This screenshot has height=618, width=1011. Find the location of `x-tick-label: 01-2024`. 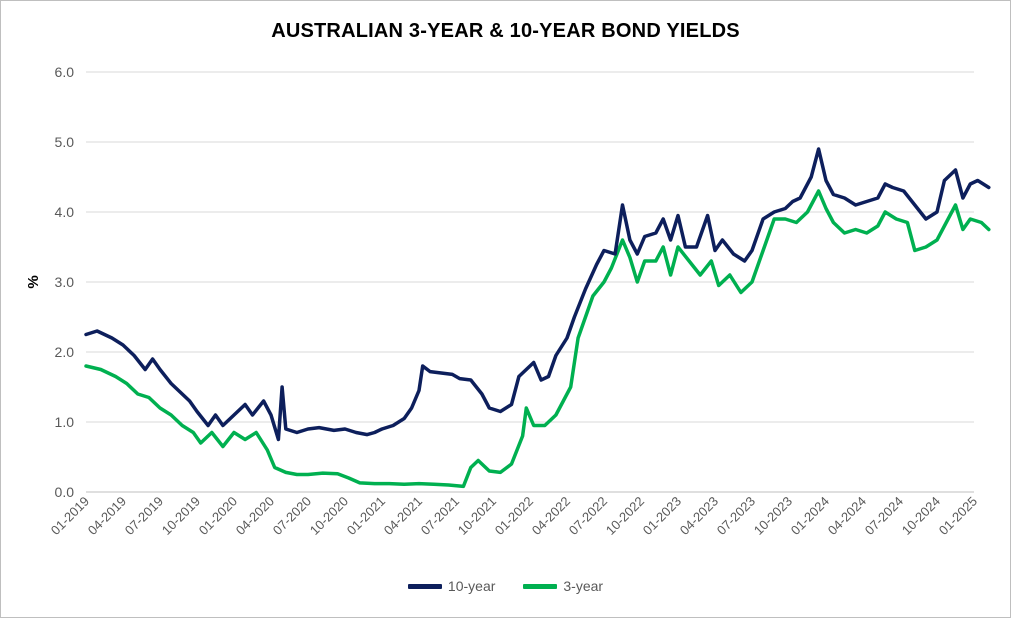

x-tick-label: 01-2024 is located at coordinates (810, 516).